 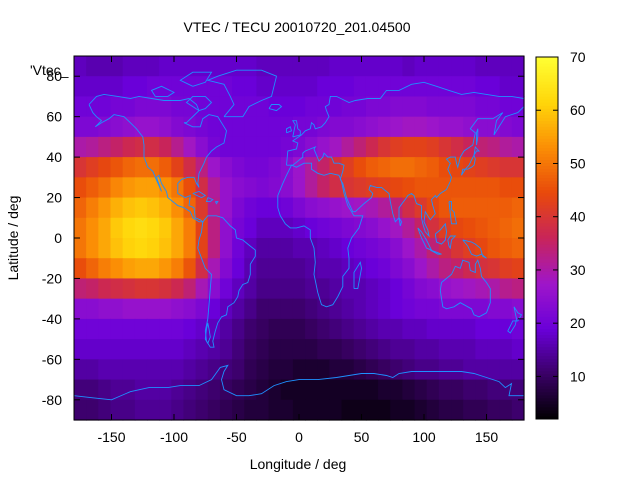 What do you see at coordinates (299, 437) in the screenshot?
I see `x-tick-label: 0` at bounding box center [299, 437].